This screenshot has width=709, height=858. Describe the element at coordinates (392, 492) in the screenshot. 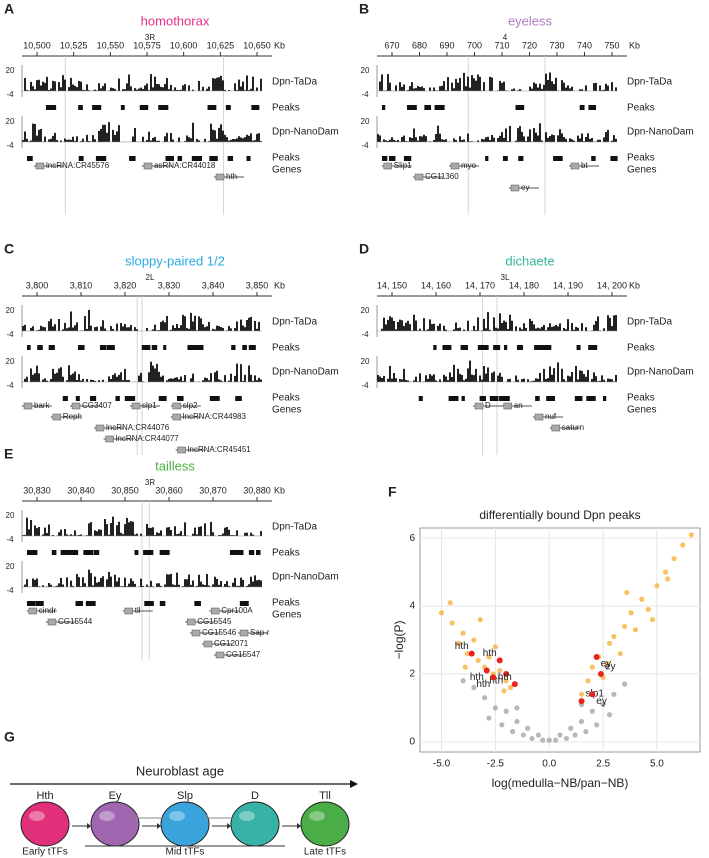

I see `panel-letter: F` at that location.